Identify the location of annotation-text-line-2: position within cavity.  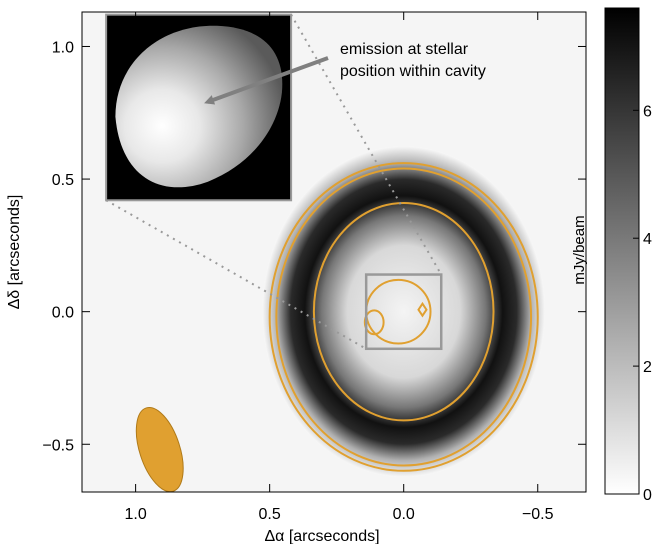
(413, 71).